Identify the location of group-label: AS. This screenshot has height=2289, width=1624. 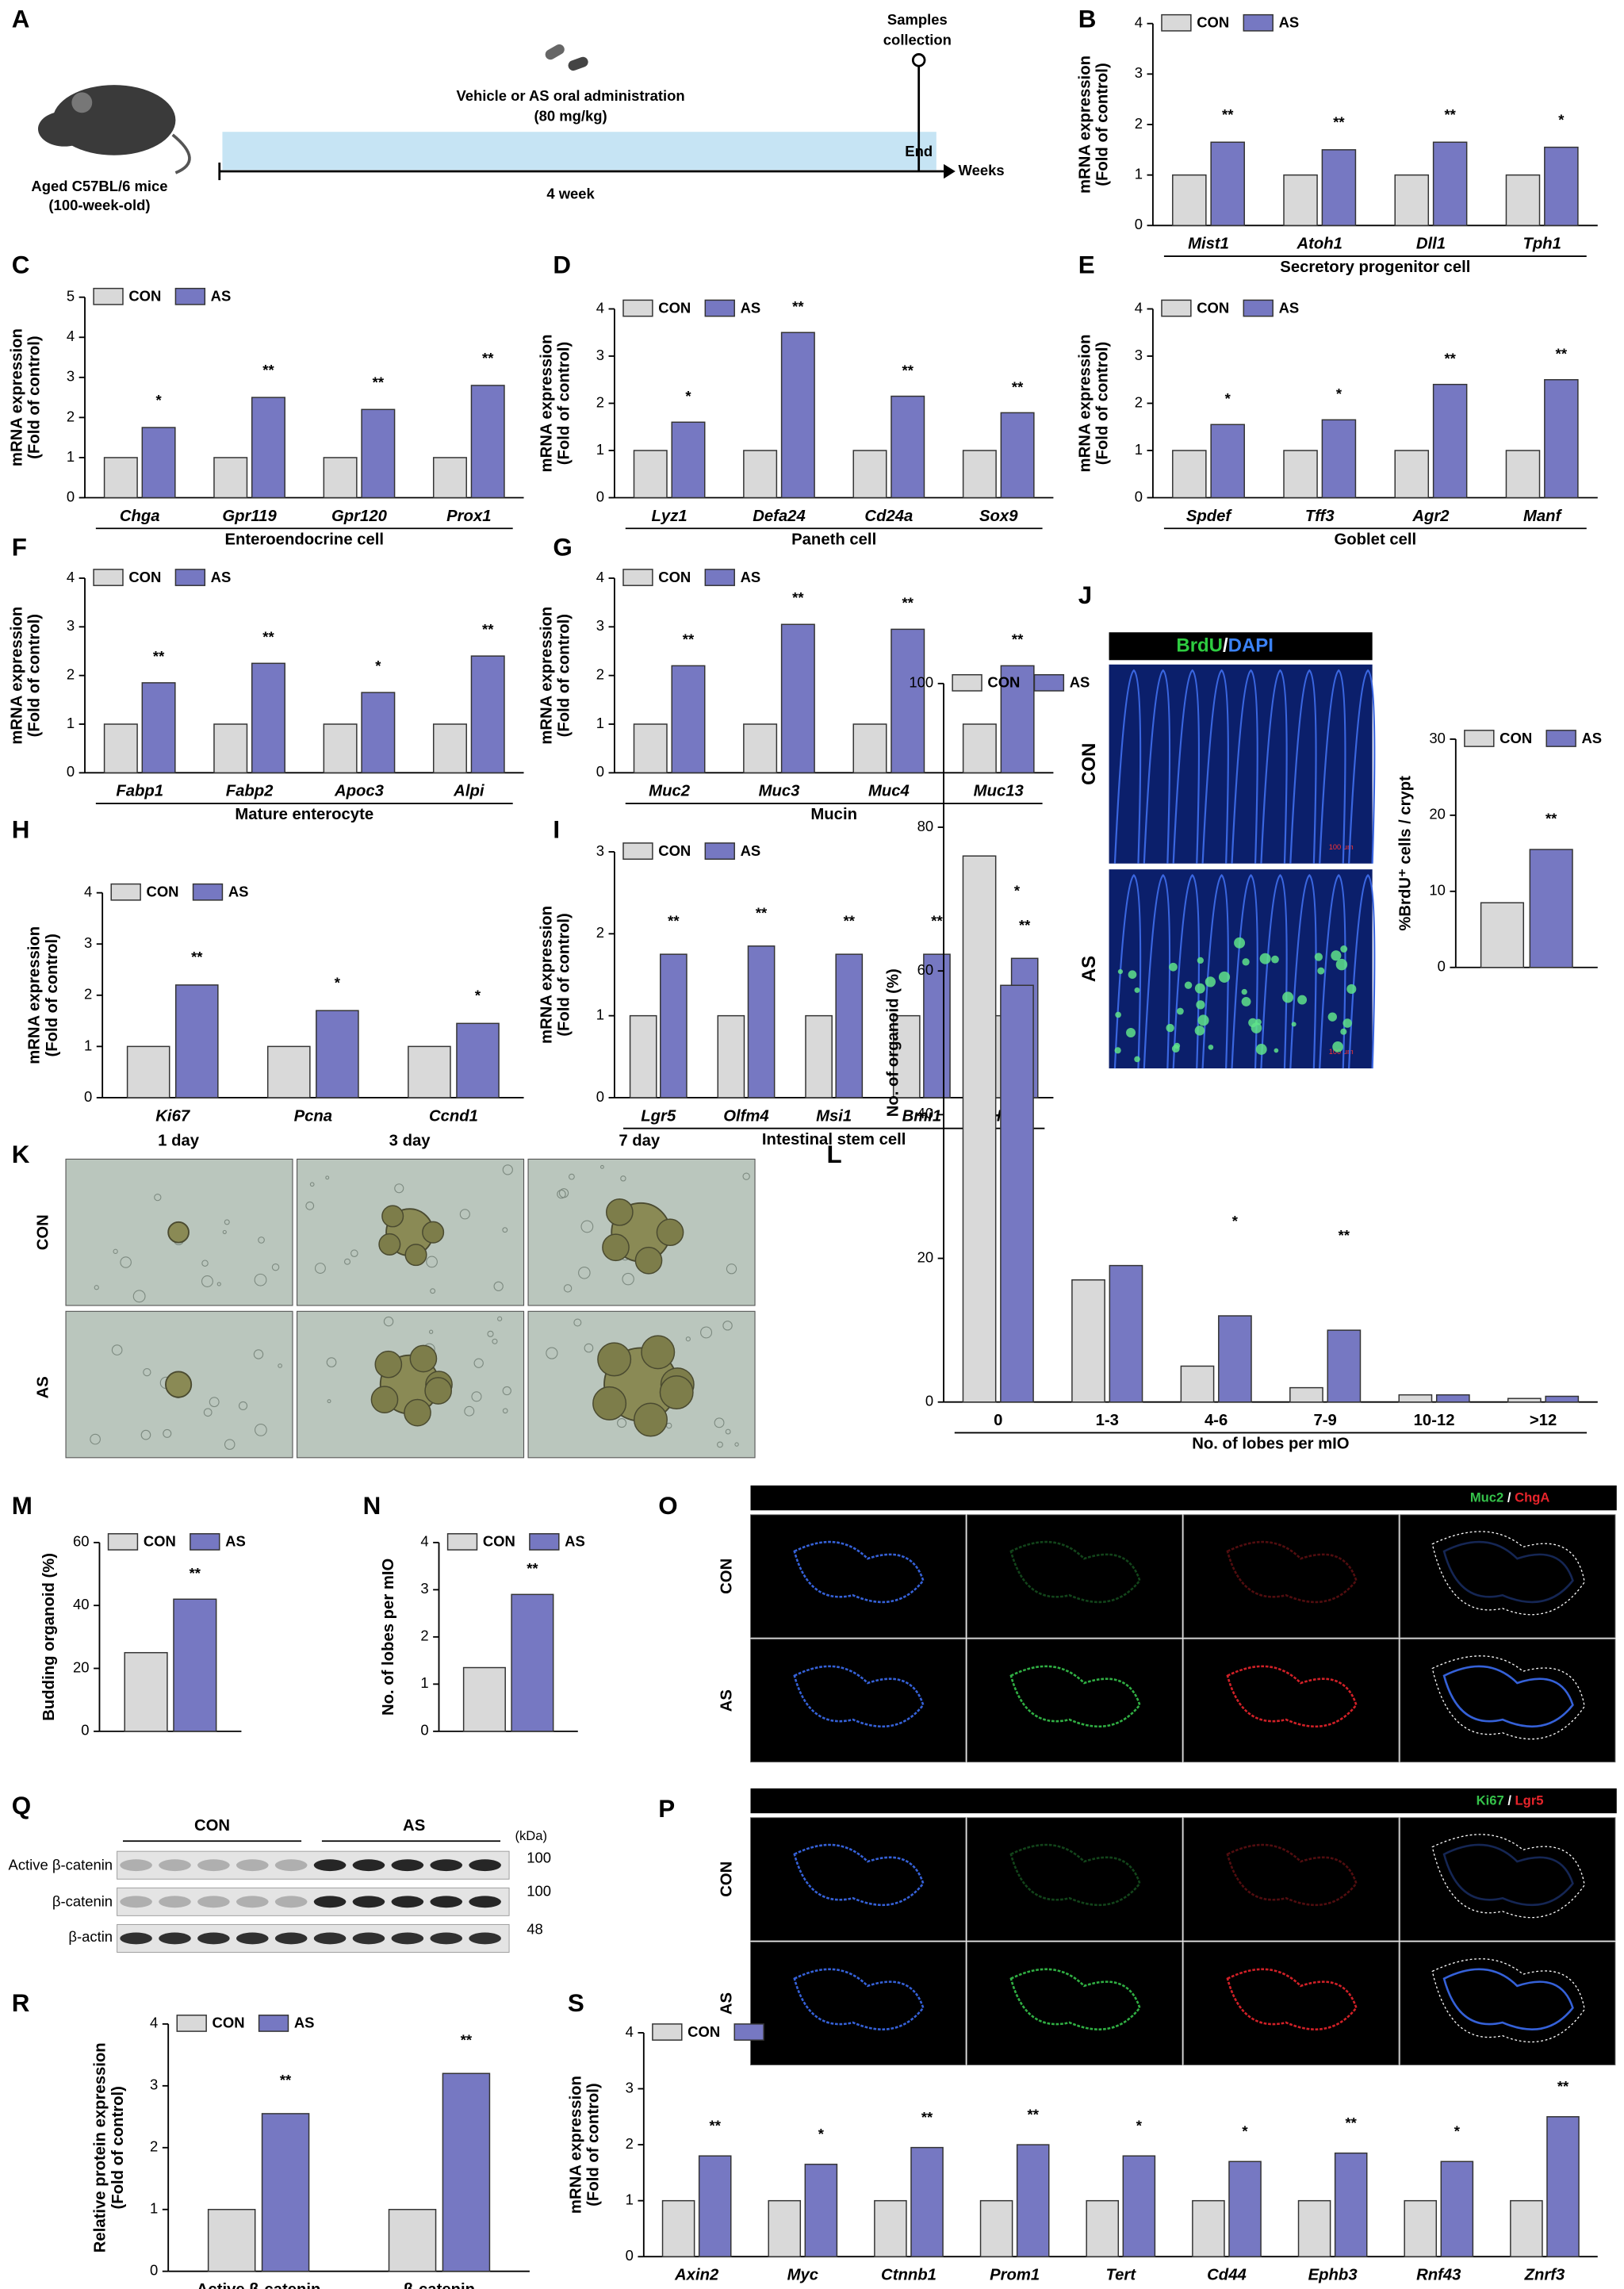
(414, 1826).